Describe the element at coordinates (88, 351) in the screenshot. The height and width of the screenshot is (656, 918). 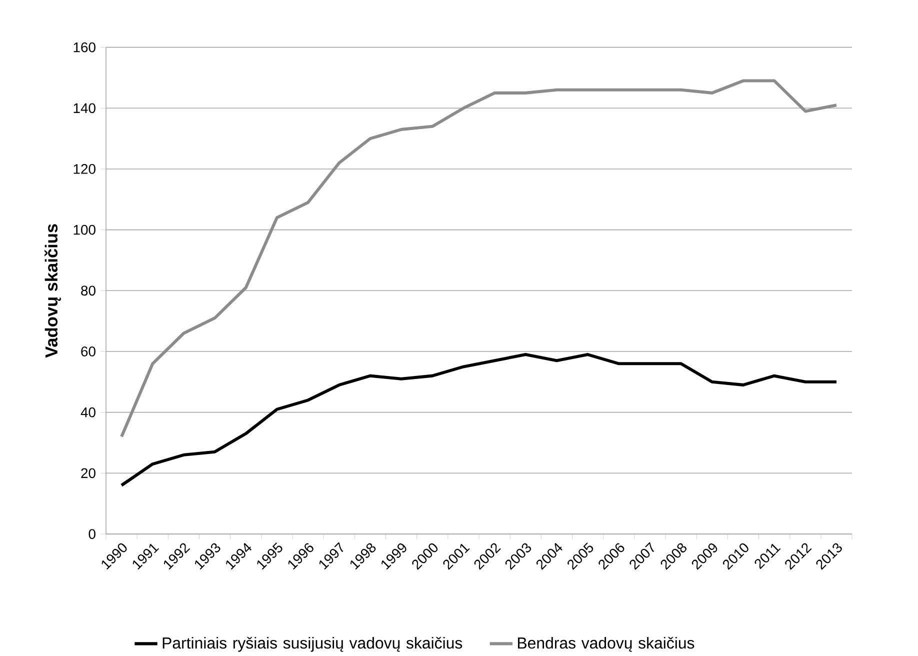
I see `y-tick-label: 60` at that location.